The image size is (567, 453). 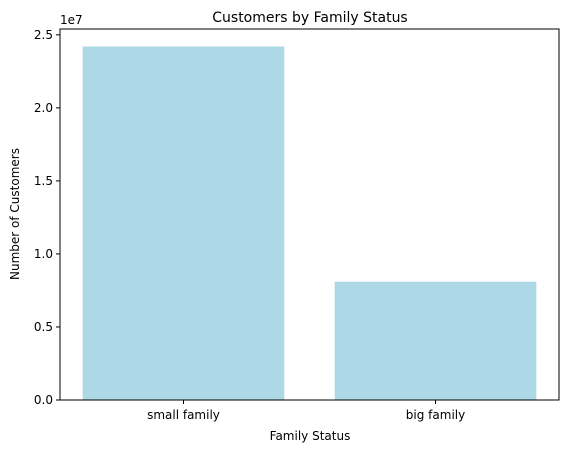 What do you see at coordinates (183, 415) in the screenshot?
I see `x-tick-label: small family` at bounding box center [183, 415].